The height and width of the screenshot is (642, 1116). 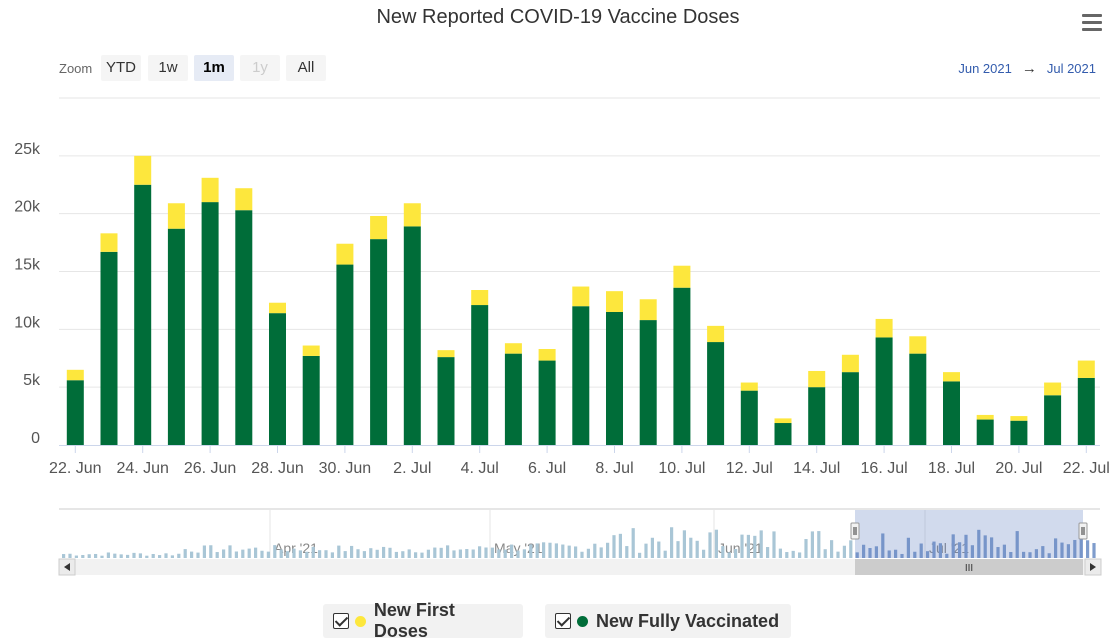 What do you see at coordinates (414, 620) in the screenshot?
I see `legend-label: New First Doses` at bounding box center [414, 620].